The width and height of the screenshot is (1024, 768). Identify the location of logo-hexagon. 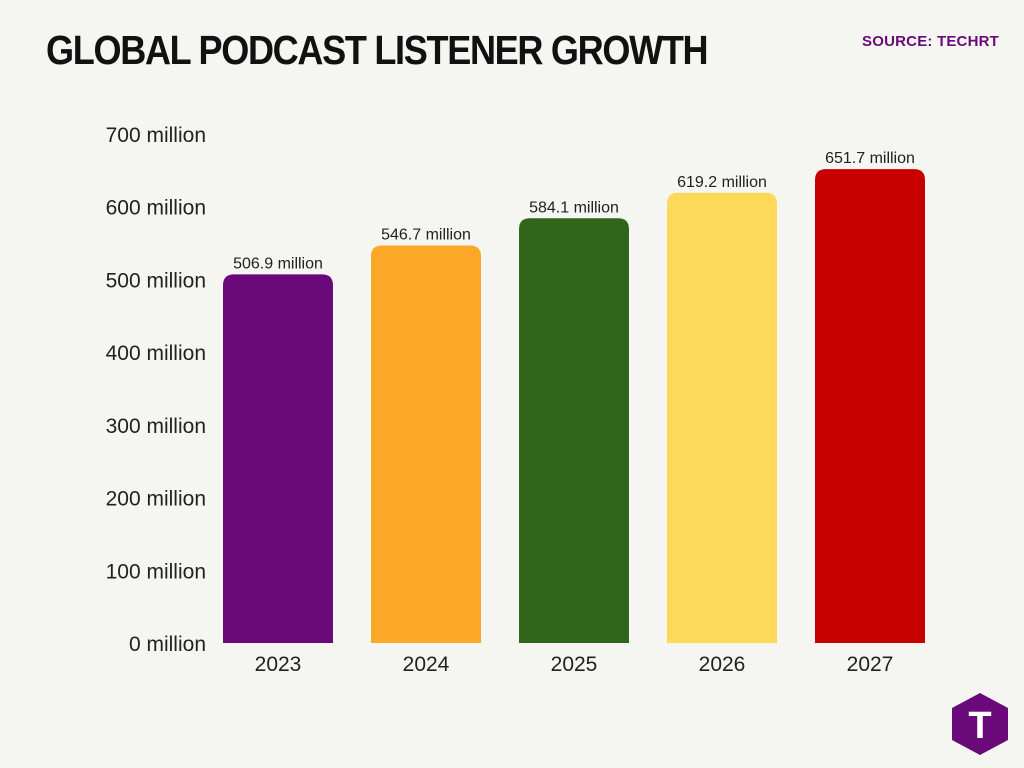
(980, 724).